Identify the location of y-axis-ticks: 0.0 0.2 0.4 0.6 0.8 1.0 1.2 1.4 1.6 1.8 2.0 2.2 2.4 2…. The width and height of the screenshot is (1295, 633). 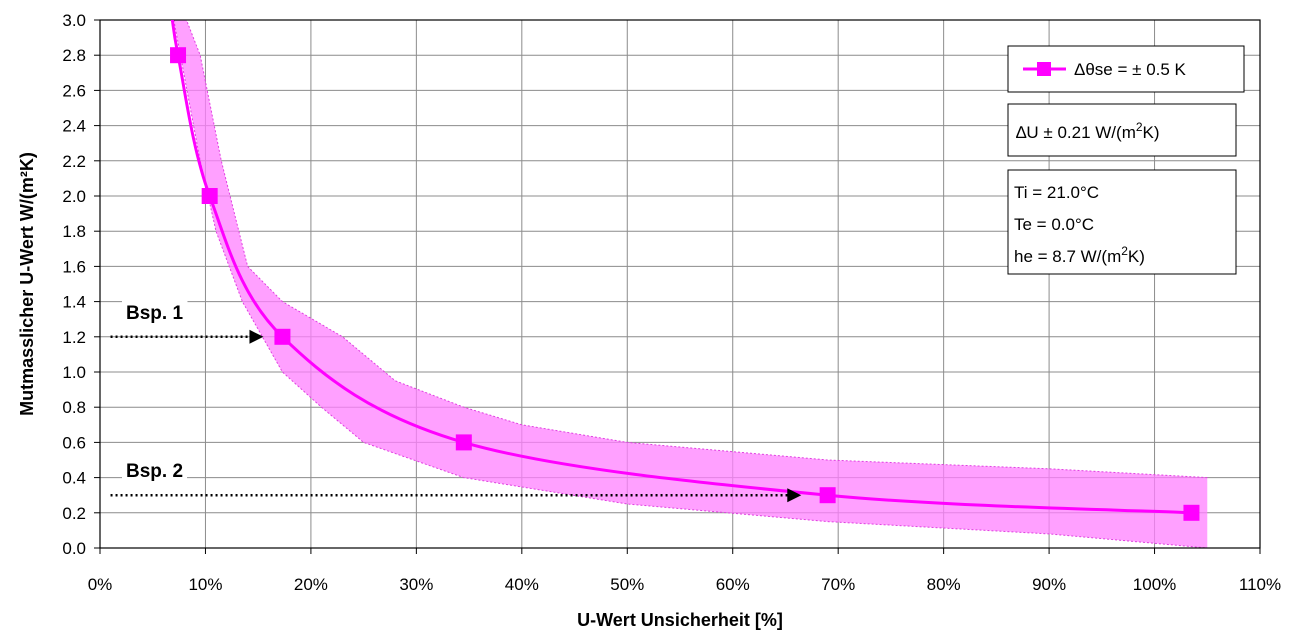
(81, 284).